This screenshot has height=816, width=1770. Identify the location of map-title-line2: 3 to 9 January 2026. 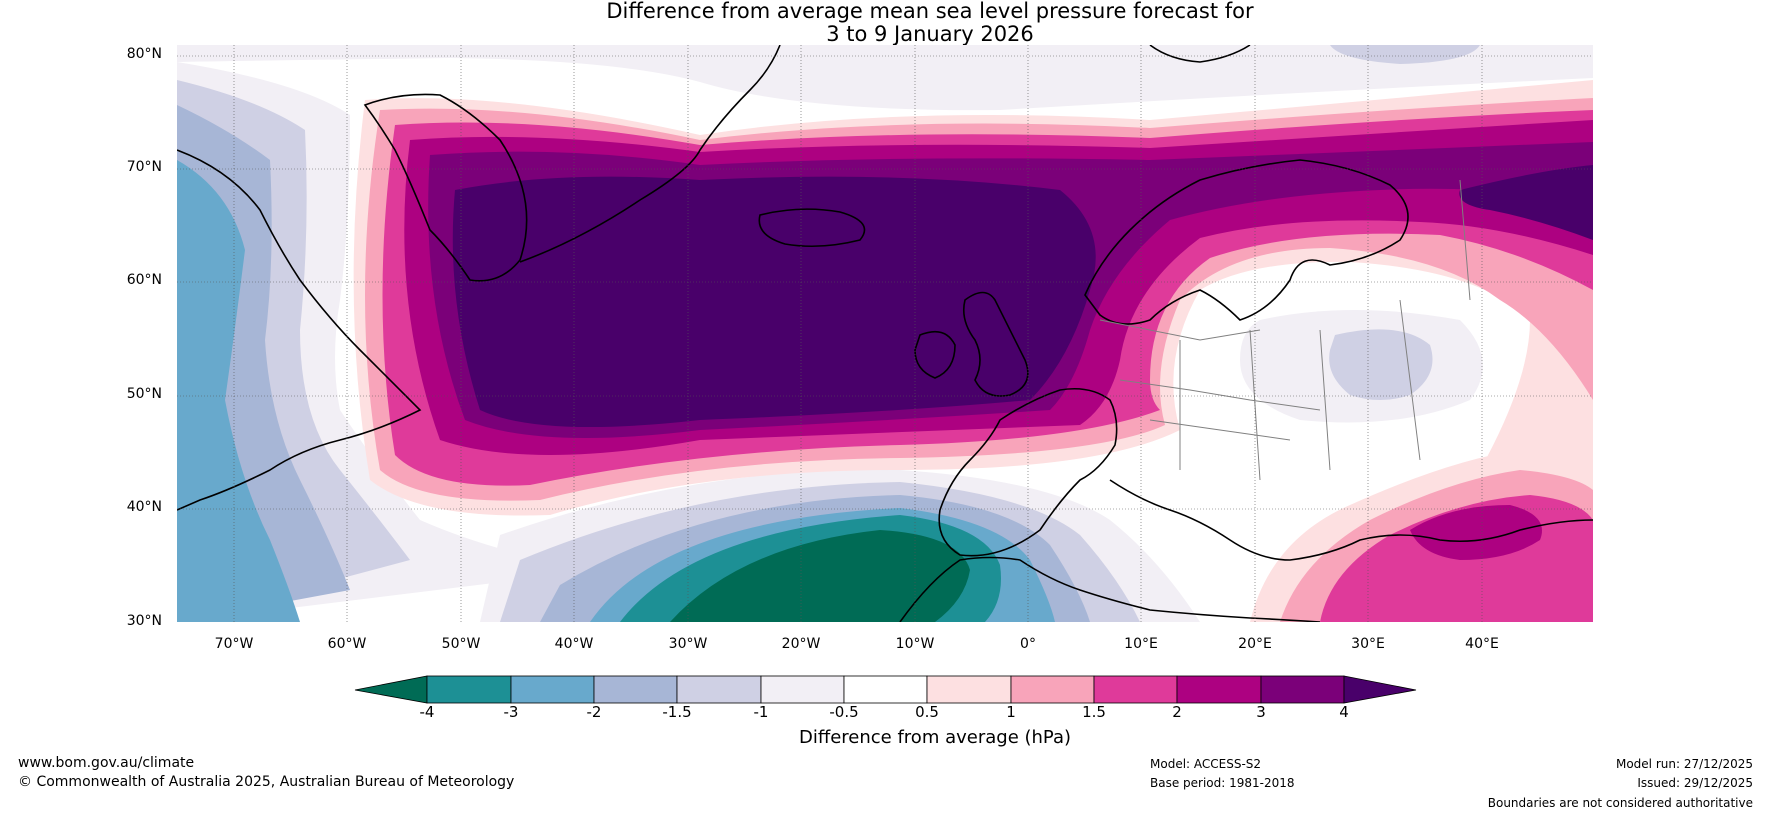
(930, 34).